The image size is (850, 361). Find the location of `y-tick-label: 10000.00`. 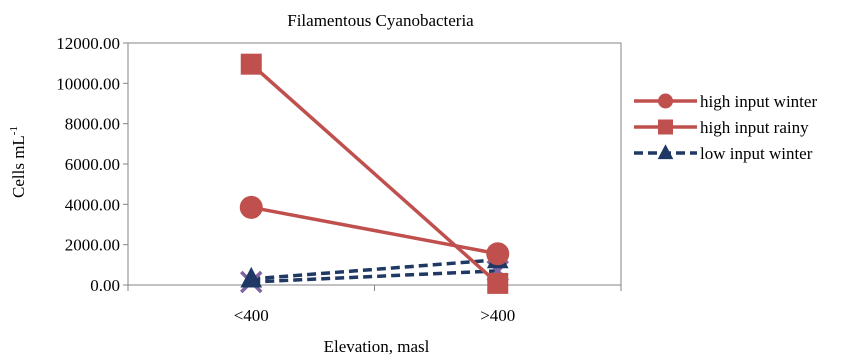

y-tick-label: 10000.00 is located at coordinates (88, 83).